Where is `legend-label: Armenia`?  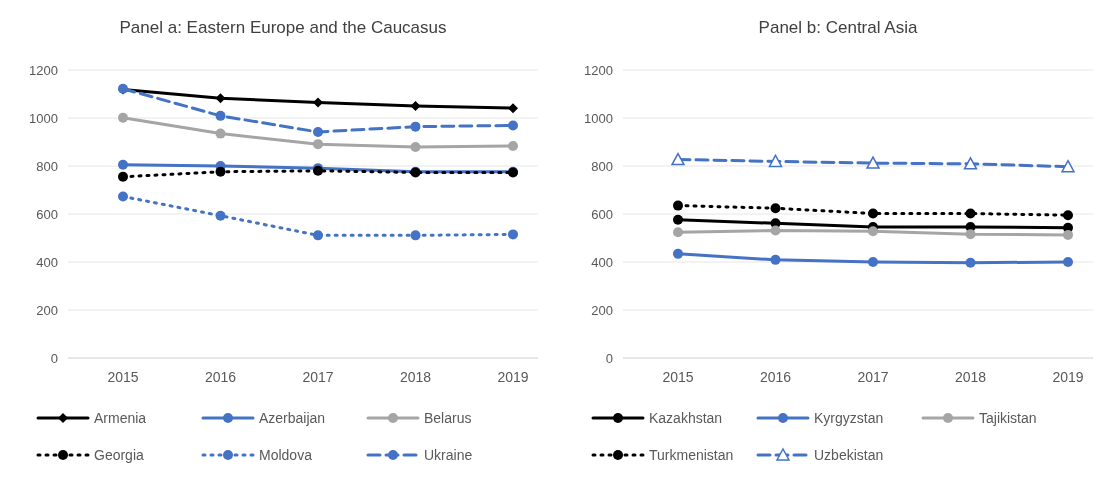
legend-label: Armenia is located at coordinates (120, 417).